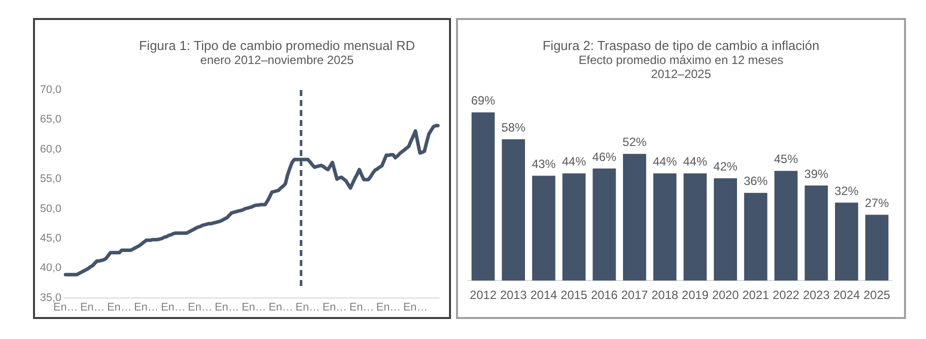 Image resolution: width=926 pixels, height=339 pixels. I want to click on x-tick-label: 2019, so click(695, 295).